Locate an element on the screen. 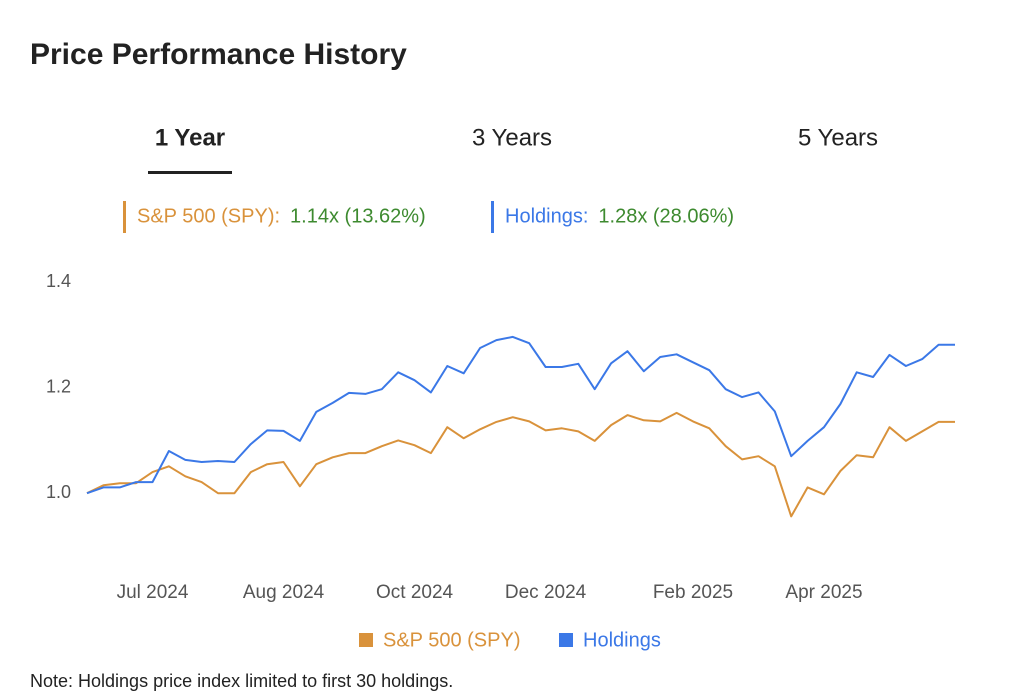  y-tick-label: 1.2 is located at coordinates (58, 386).